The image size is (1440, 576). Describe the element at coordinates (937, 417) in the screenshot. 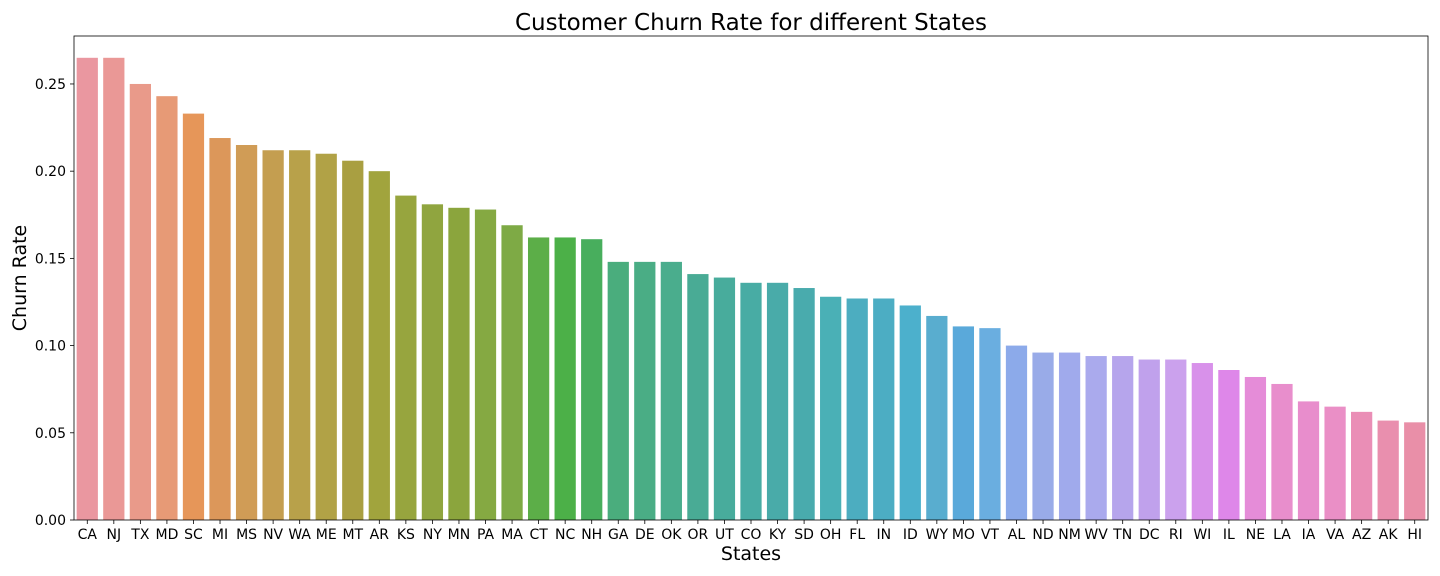

I see `bar-wy` at that location.